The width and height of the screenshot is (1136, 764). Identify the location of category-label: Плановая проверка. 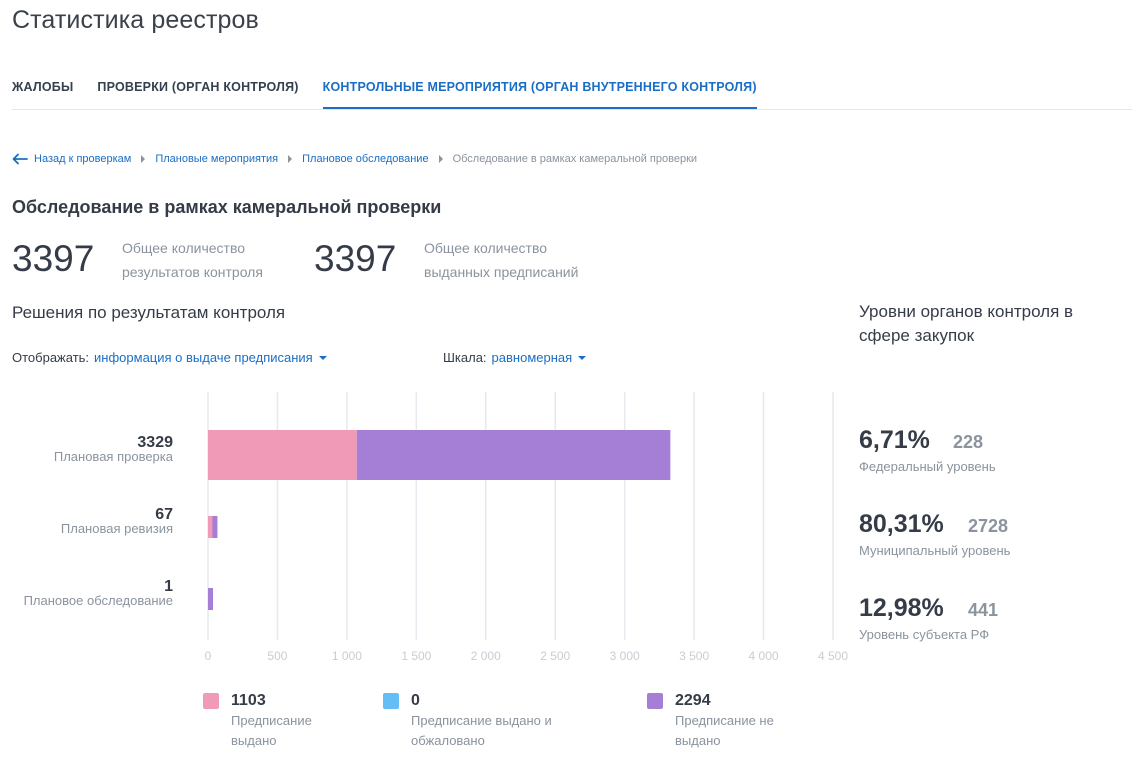
(114, 456).